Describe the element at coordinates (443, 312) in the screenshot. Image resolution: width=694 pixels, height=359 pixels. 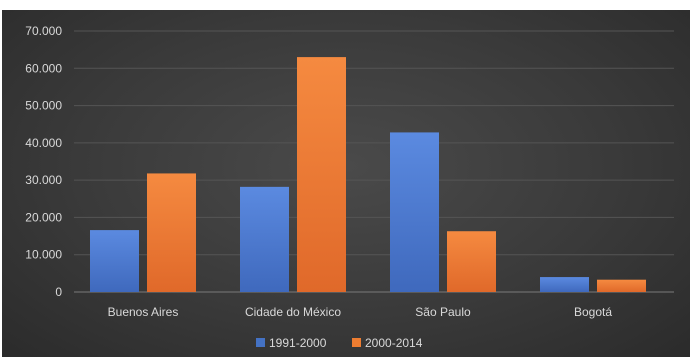
I see `x-category-label: São Paulo` at that location.